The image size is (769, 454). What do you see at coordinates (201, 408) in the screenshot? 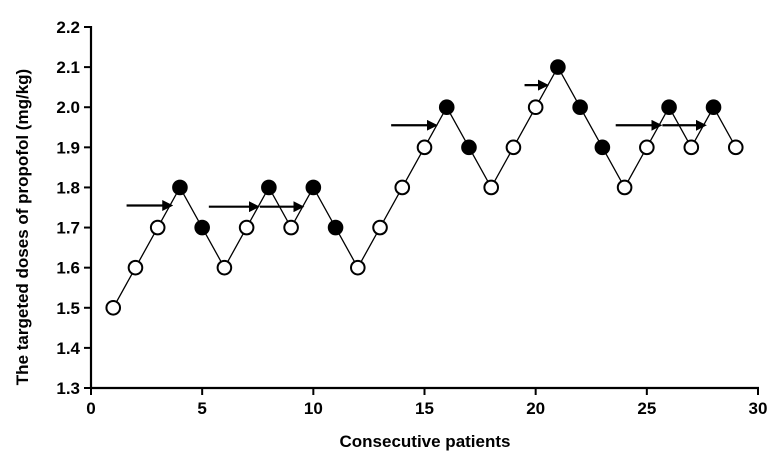
I see `x-tick-label: 5` at bounding box center [201, 408].